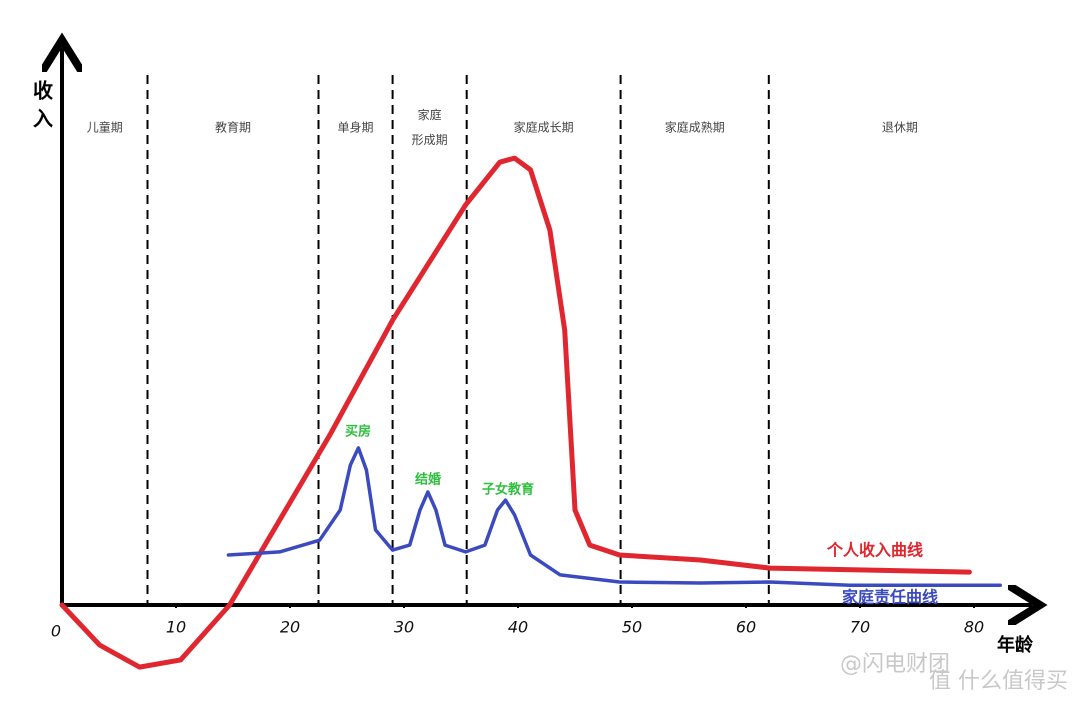  Describe the element at coordinates (290, 627) in the screenshot. I see `x-tick-label: 20` at that location.